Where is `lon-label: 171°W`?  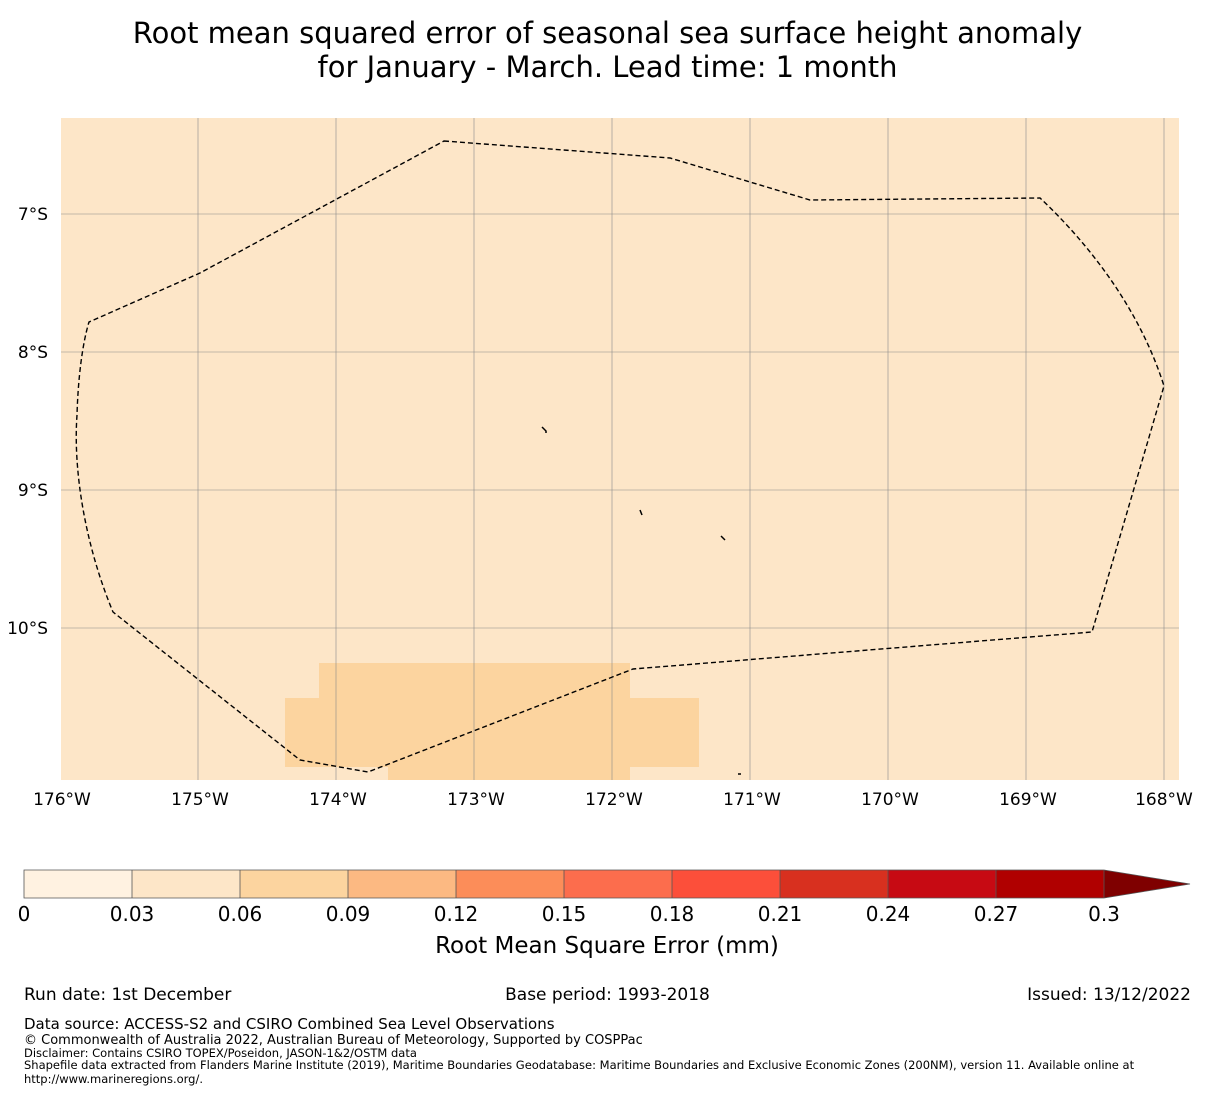 lon-label: 171°W is located at coordinates (752, 800).